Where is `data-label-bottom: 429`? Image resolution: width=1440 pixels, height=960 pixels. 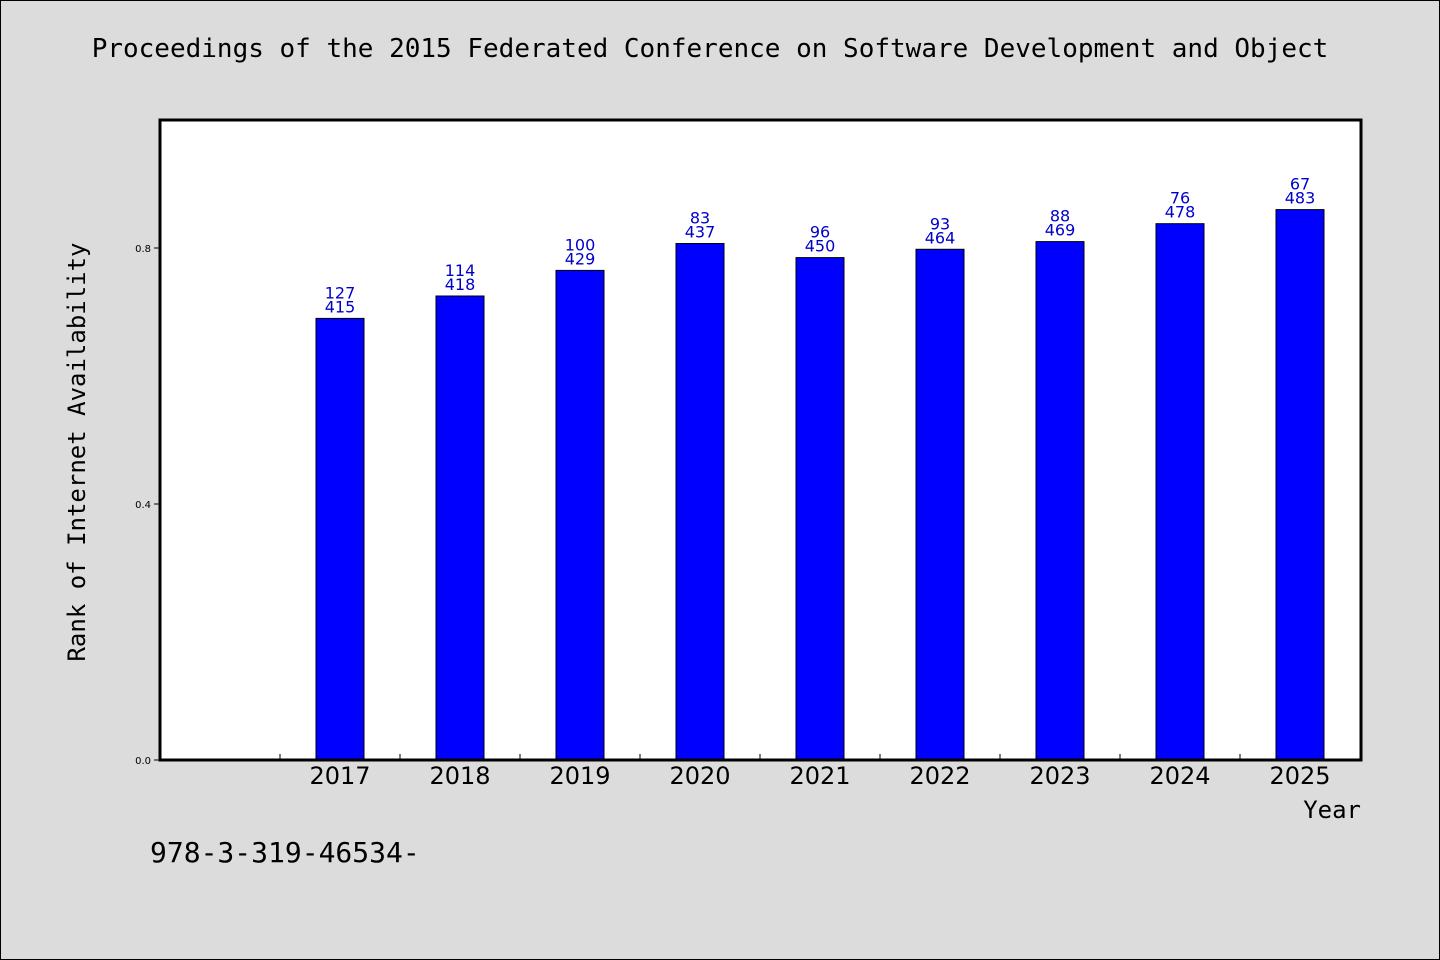
data-label-bottom: 429 is located at coordinates (580, 258).